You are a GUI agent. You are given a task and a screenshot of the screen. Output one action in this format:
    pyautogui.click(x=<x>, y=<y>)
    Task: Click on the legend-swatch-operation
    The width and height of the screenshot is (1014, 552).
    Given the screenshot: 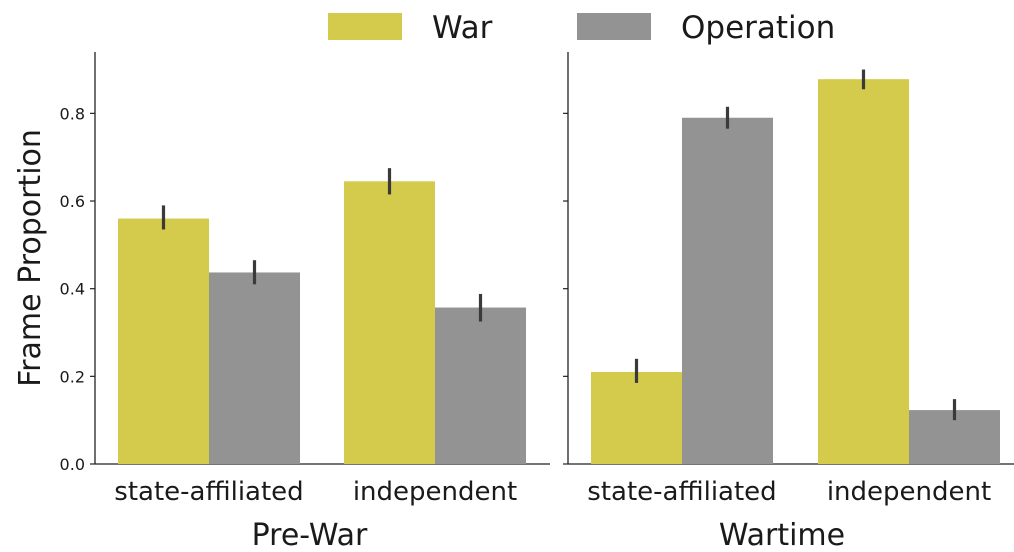 What is the action you would take?
    pyautogui.click(x=614, y=26)
    